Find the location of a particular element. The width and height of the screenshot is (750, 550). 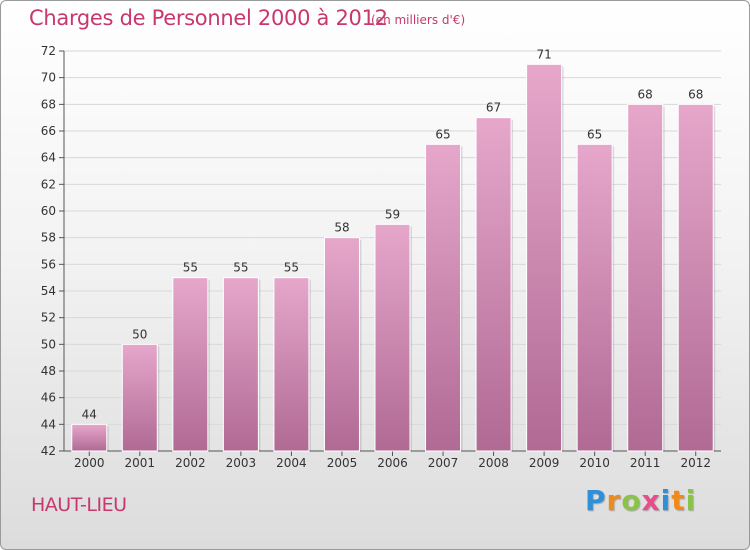

x-tick-label-2008: 2008 is located at coordinates (493, 463).